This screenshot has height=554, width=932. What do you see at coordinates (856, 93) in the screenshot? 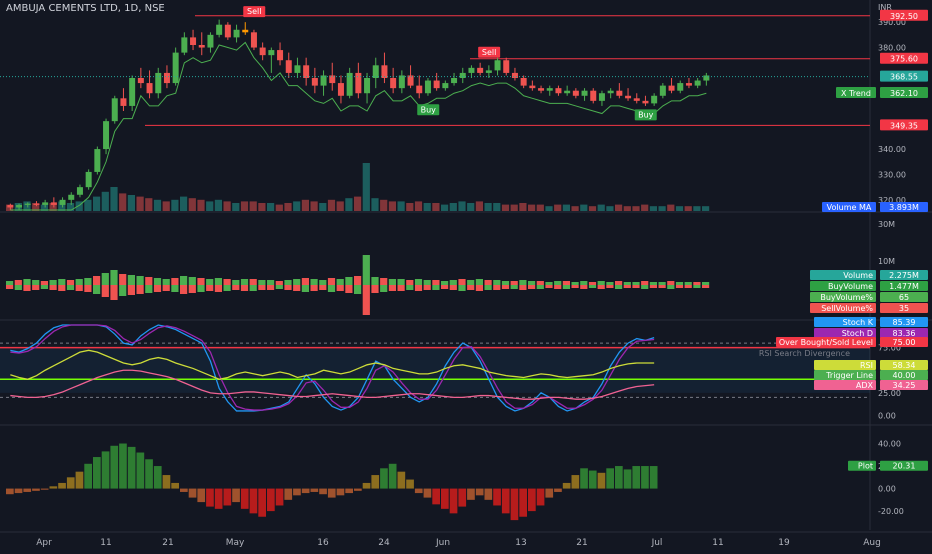
I see `x-trend-label: X Trend` at bounding box center [856, 93].